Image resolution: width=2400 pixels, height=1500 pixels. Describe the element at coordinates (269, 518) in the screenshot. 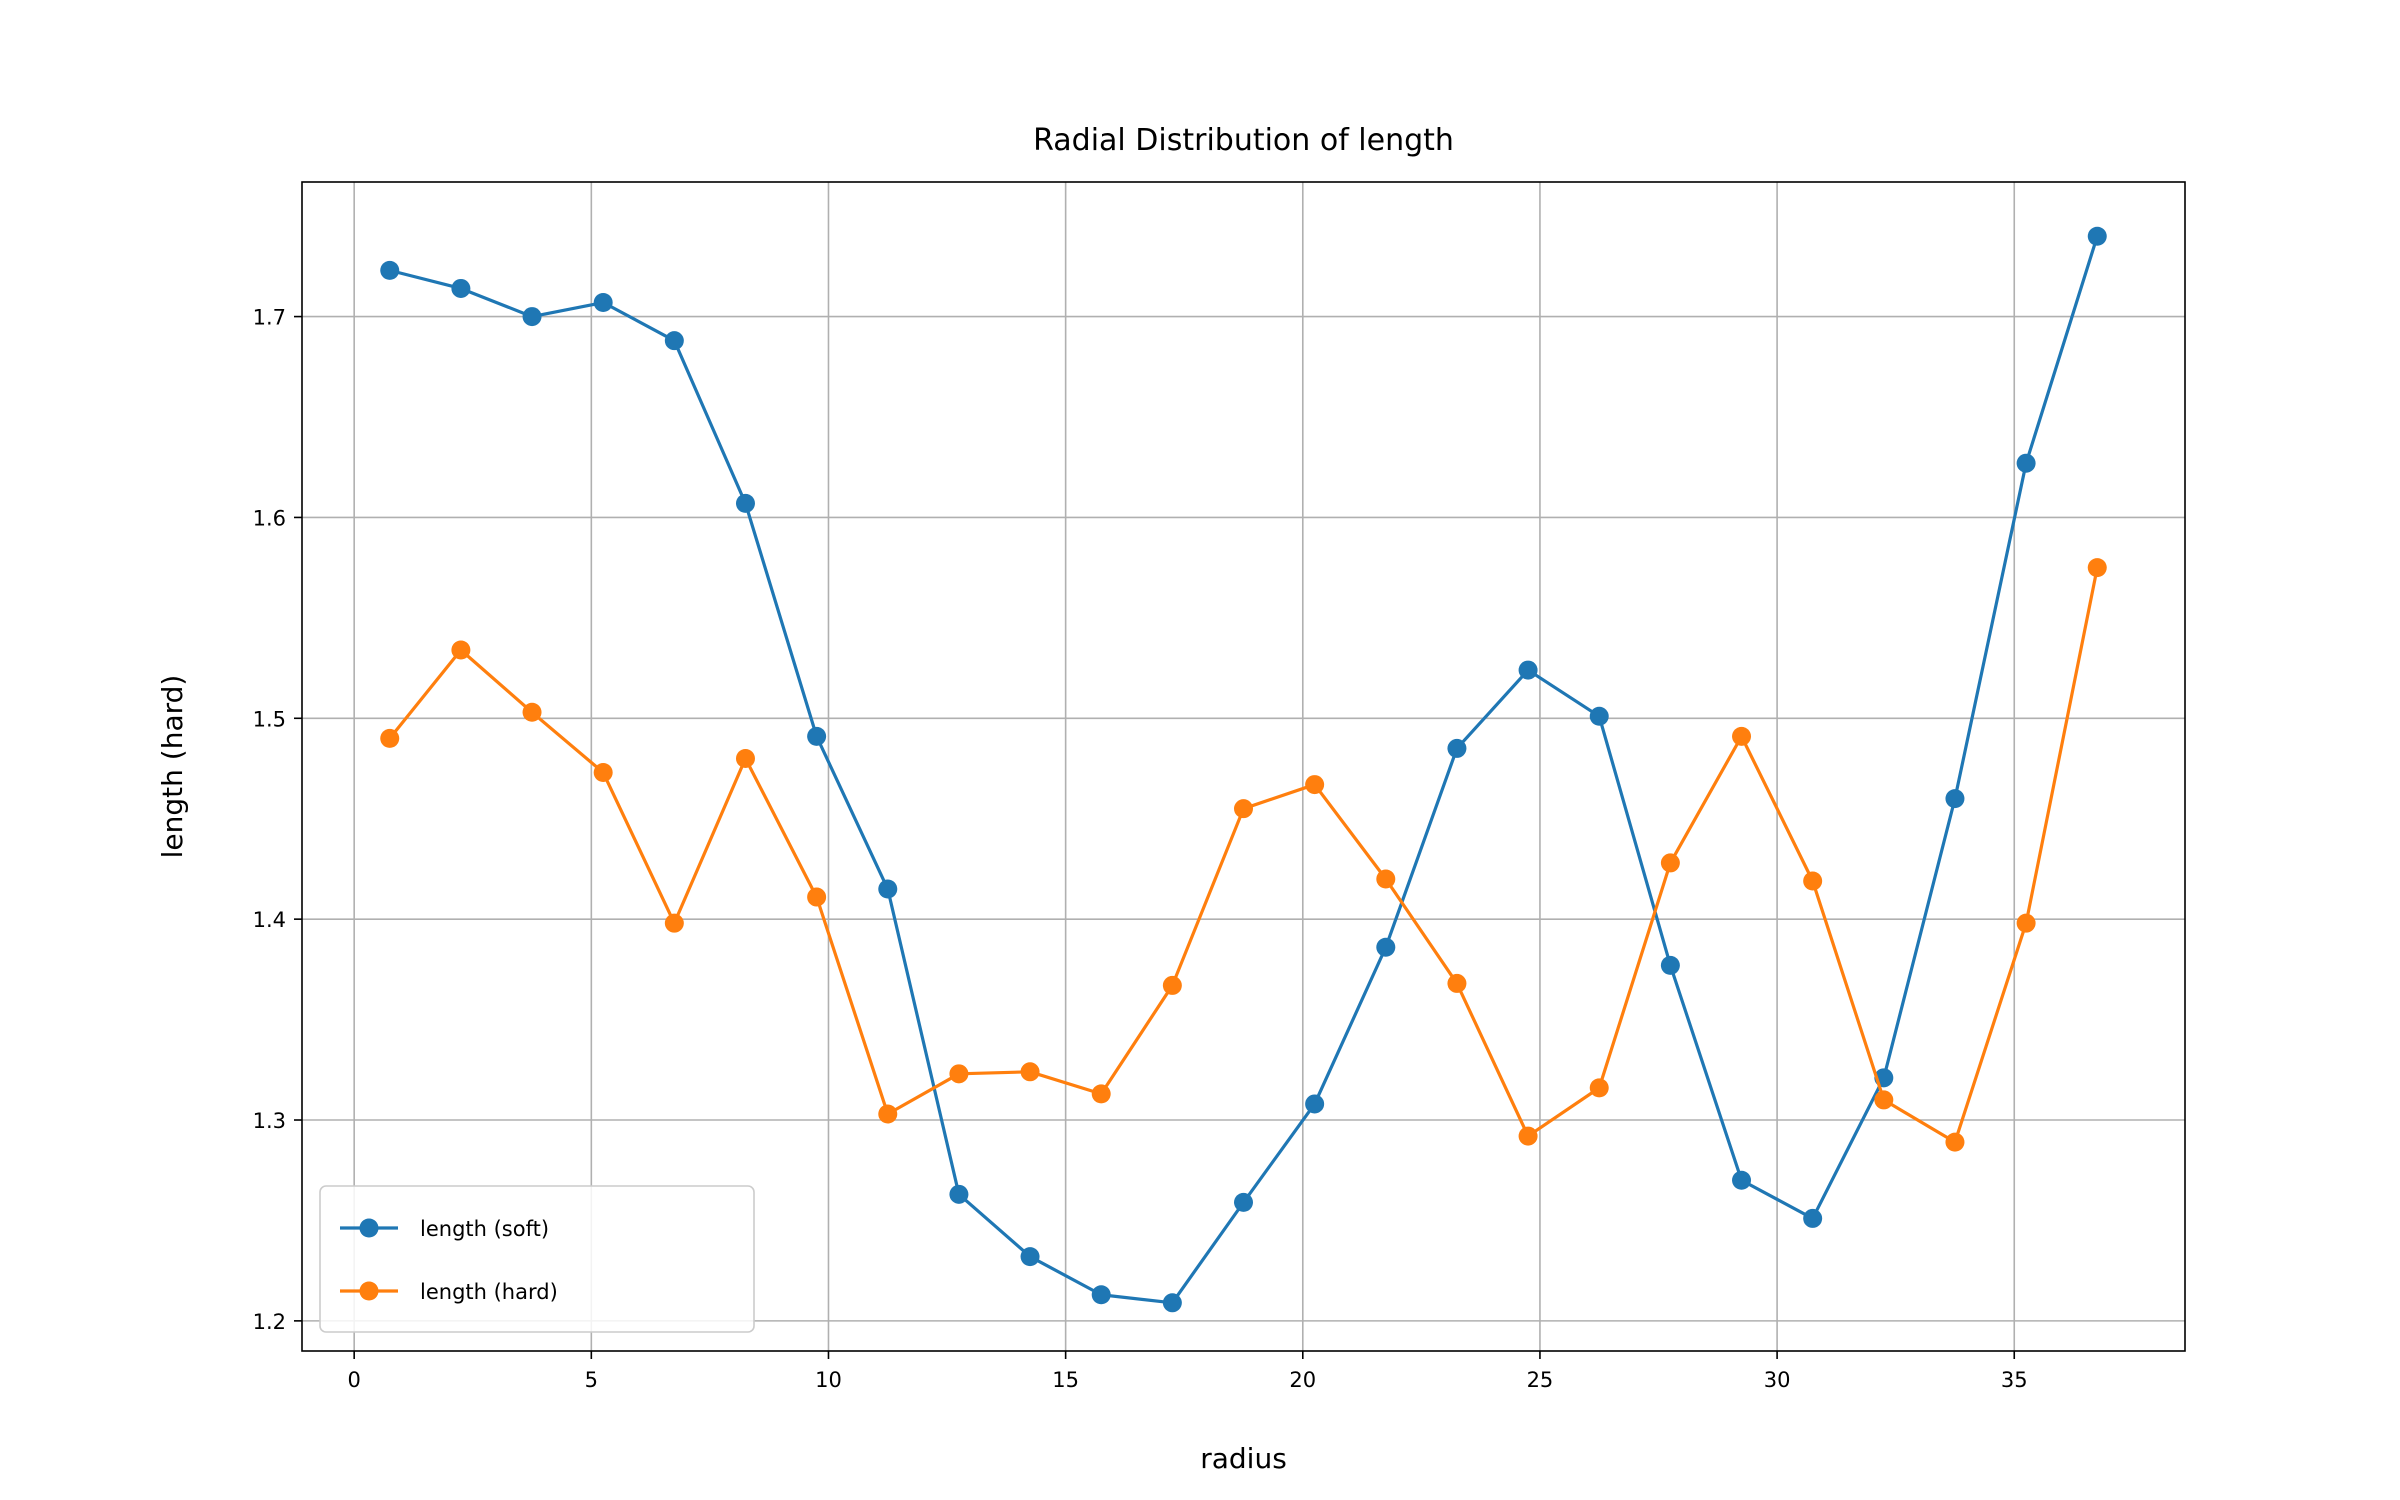

I see `y-tick-label: 1.6` at that location.